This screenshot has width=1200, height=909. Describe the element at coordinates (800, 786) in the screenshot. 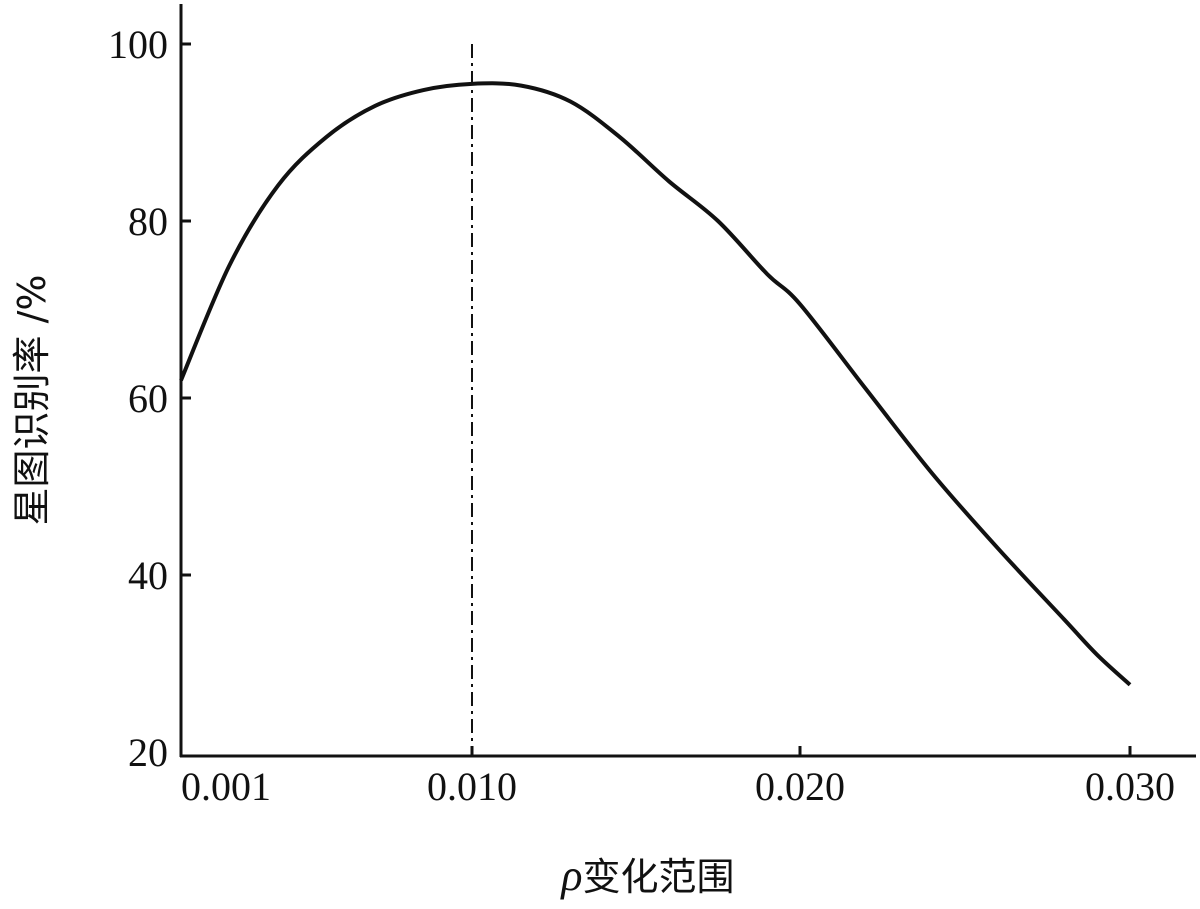

I see `x-tick-label: 0.020` at that location.